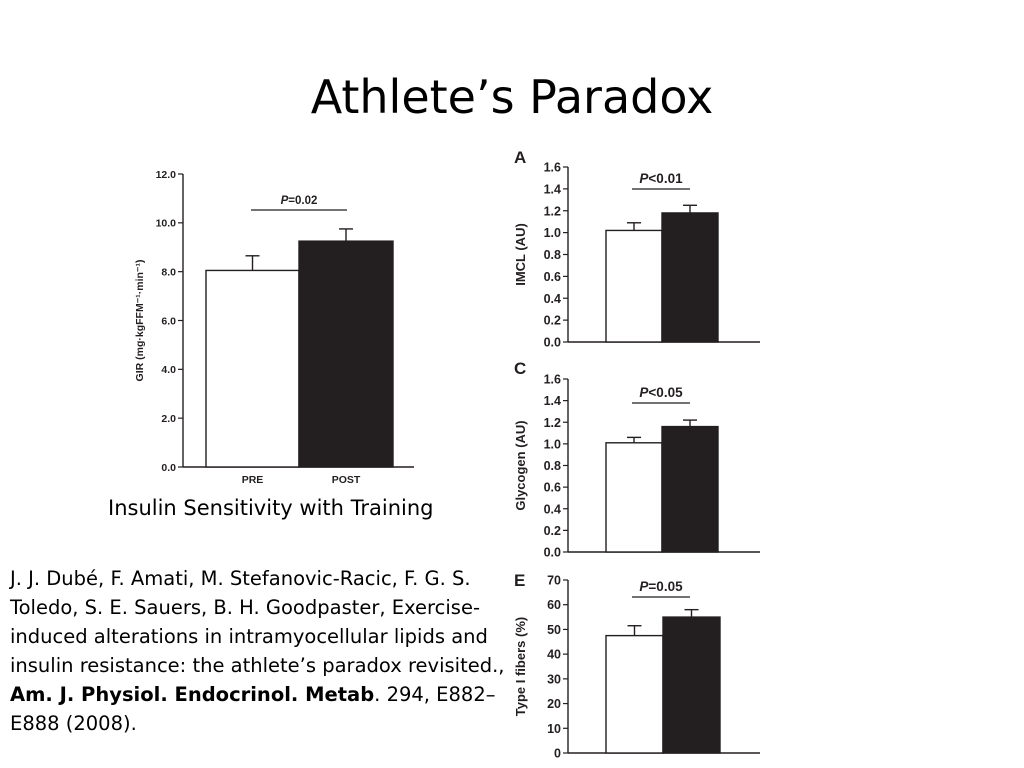  I want to click on imcl-panel-letter: A, so click(520, 157).